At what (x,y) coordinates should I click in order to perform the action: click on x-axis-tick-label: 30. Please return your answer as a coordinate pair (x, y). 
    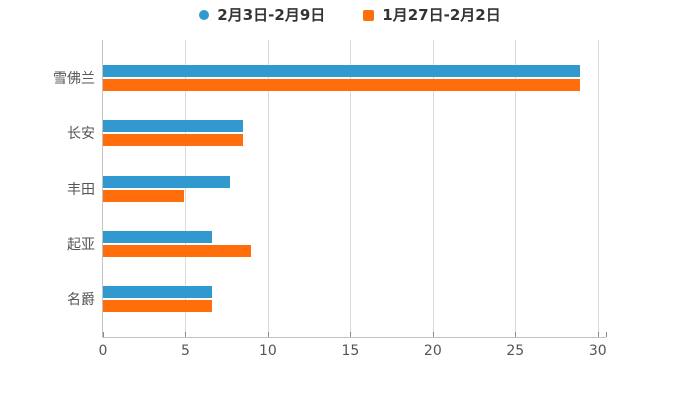
    Looking at the image, I should click on (597, 351).